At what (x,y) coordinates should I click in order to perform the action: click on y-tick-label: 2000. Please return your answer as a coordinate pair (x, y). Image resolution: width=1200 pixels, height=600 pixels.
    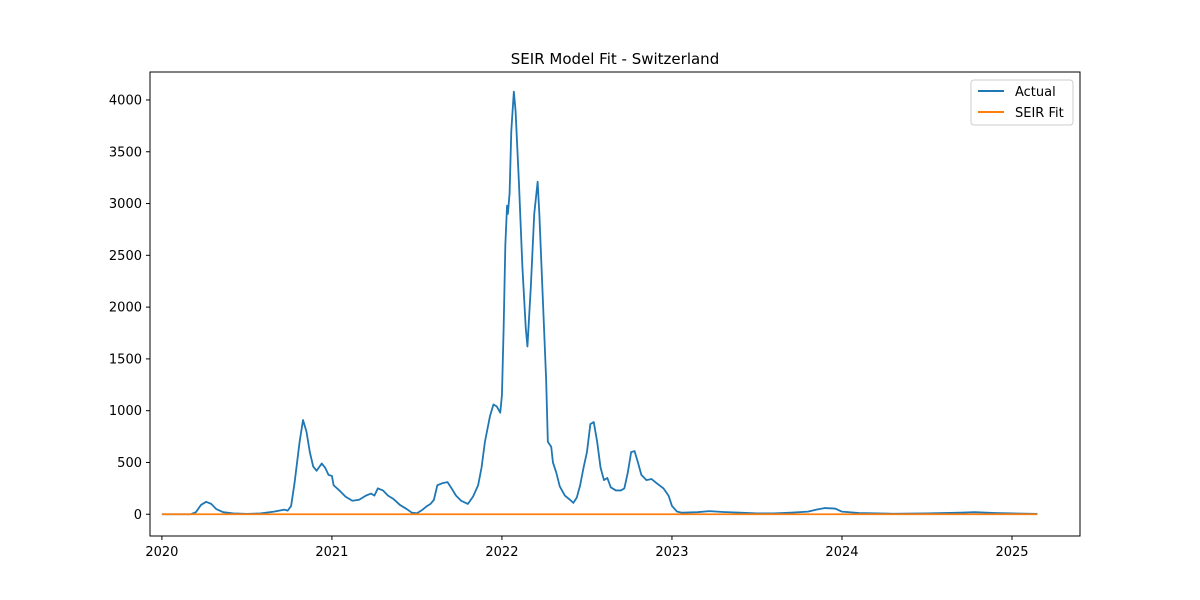
    Looking at the image, I should click on (125, 308).